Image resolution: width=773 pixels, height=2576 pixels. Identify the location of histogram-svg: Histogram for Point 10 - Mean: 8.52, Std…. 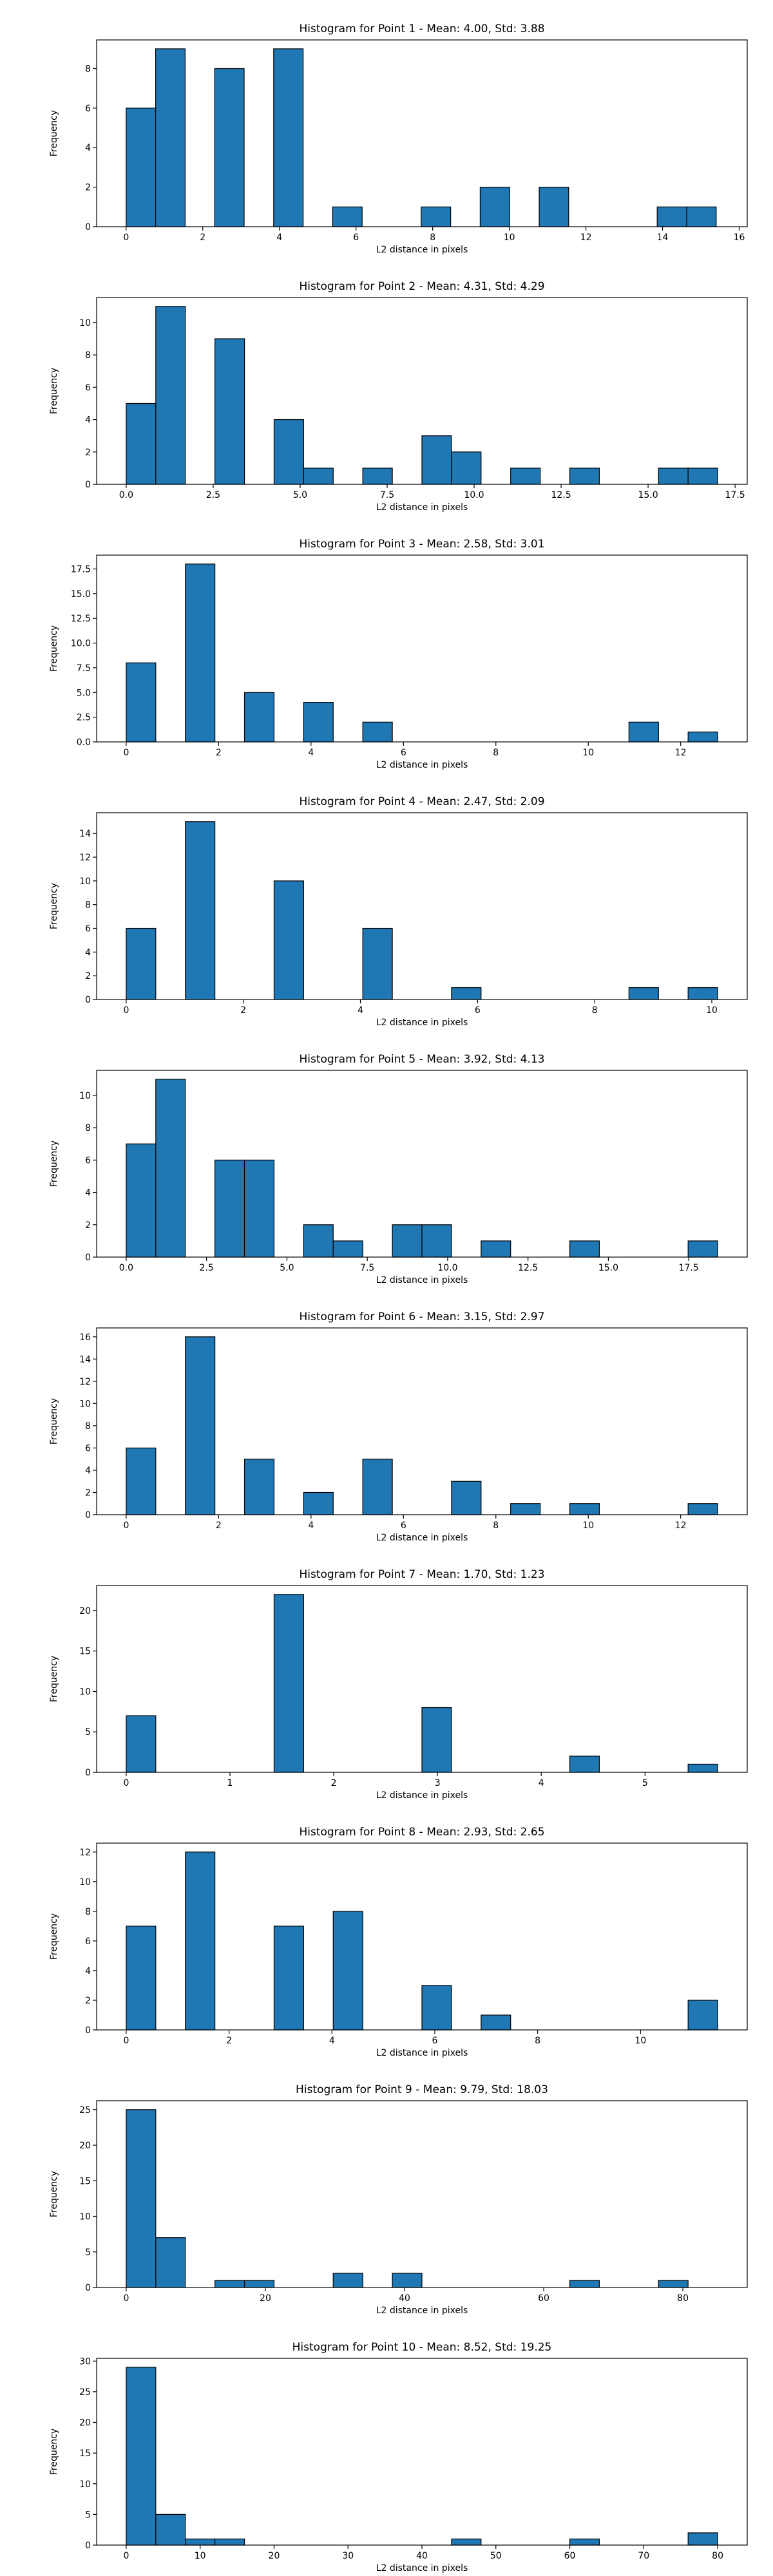
(398, 2457).